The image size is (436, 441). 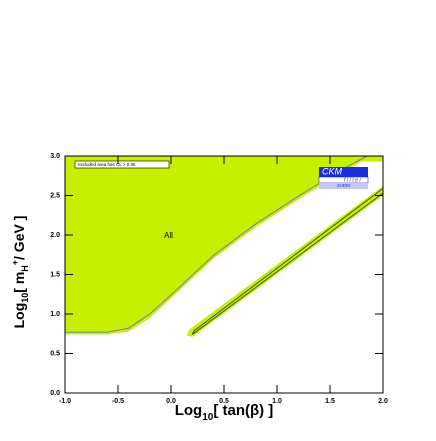 What do you see at coordinates (383, 401) in the screenshot?
I see `x-tick-label: 2.0` at bounding box center [383, 401].